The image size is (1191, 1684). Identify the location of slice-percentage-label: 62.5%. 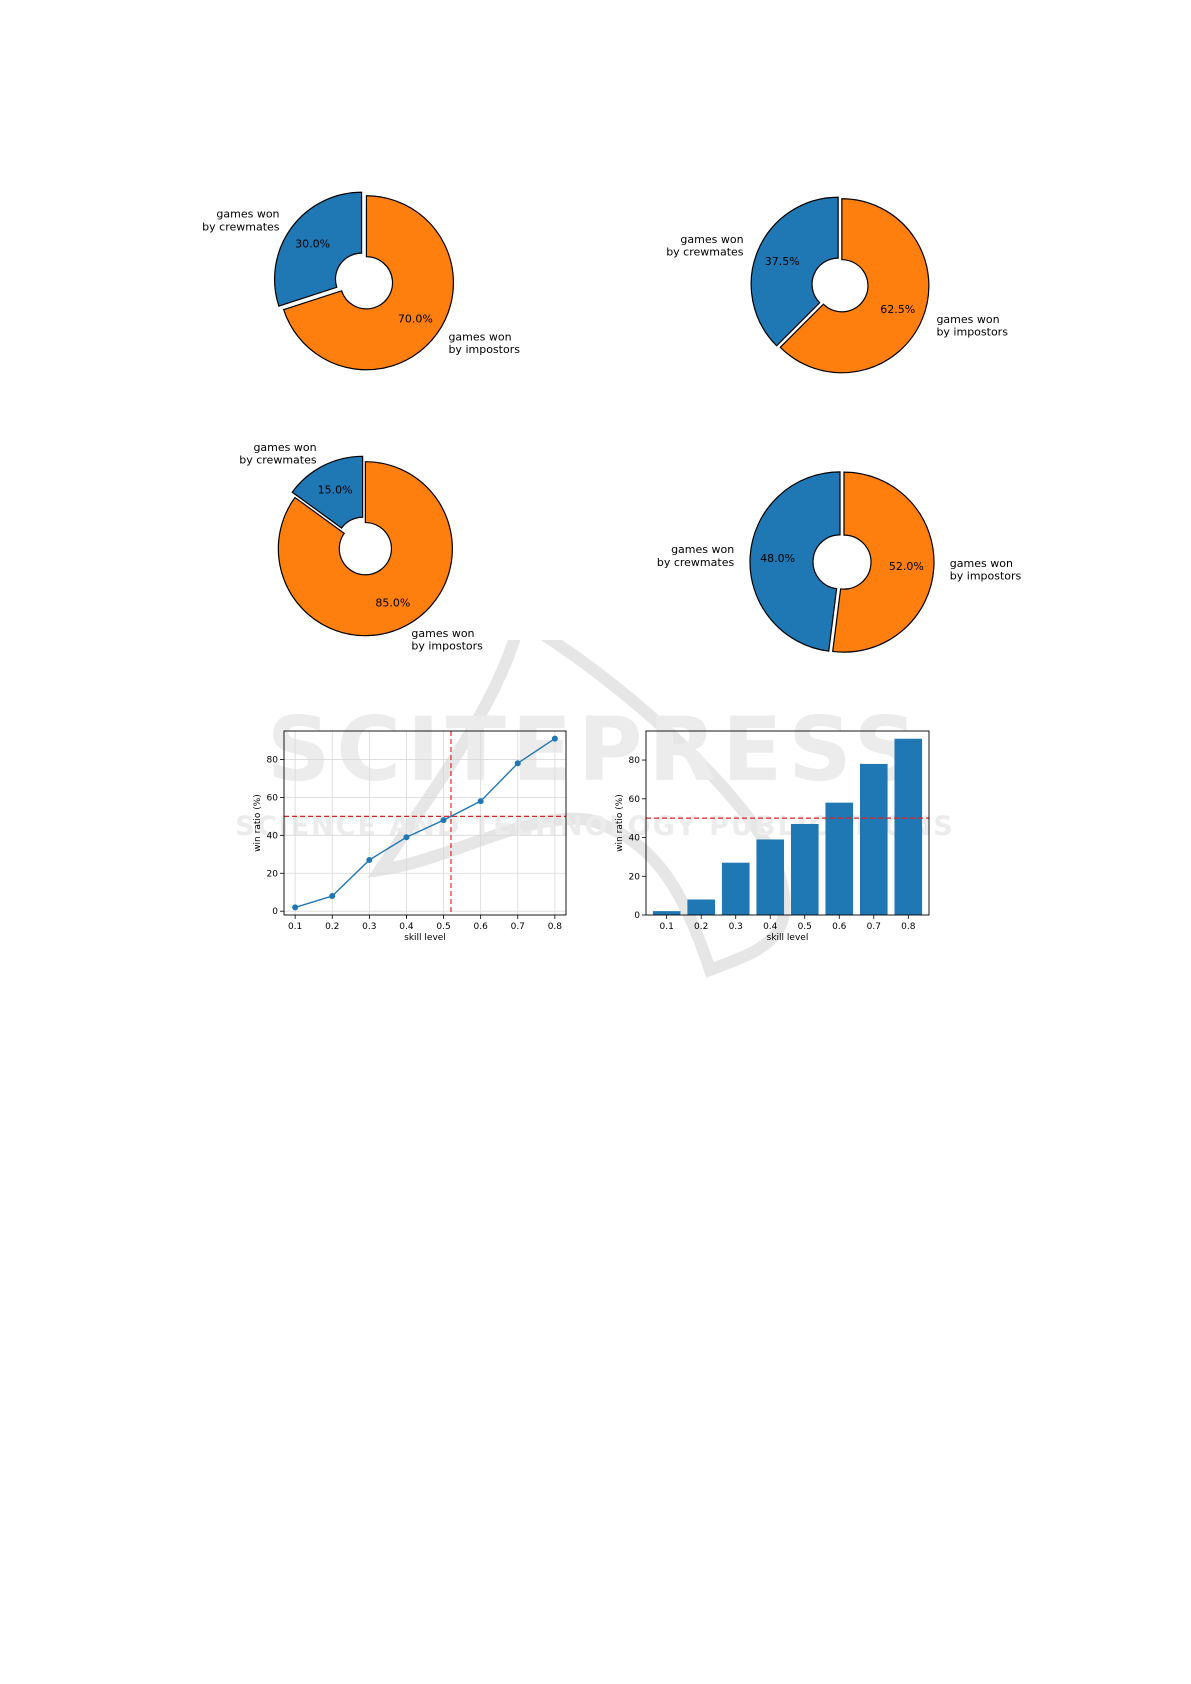
(897, 309).